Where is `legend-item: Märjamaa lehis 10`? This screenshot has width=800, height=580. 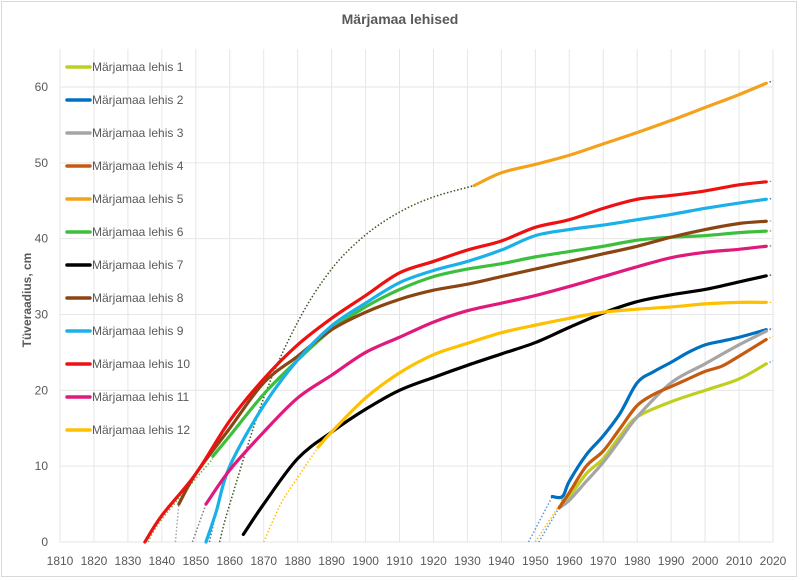 legend-item: Märjamaa lehis 10 is located at coordinates (127, 364).